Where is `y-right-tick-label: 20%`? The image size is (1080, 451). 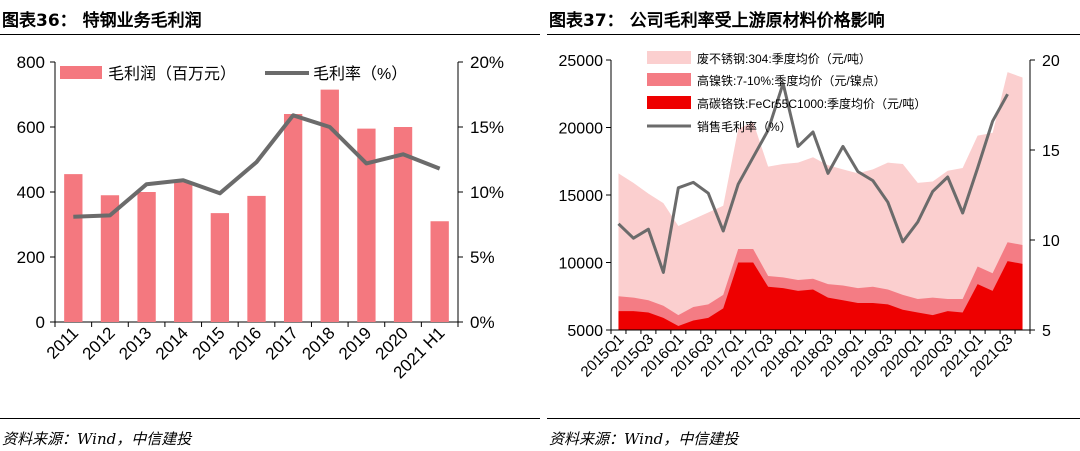 y-right-tick-label: 20% is located at coordinates (487, 62).